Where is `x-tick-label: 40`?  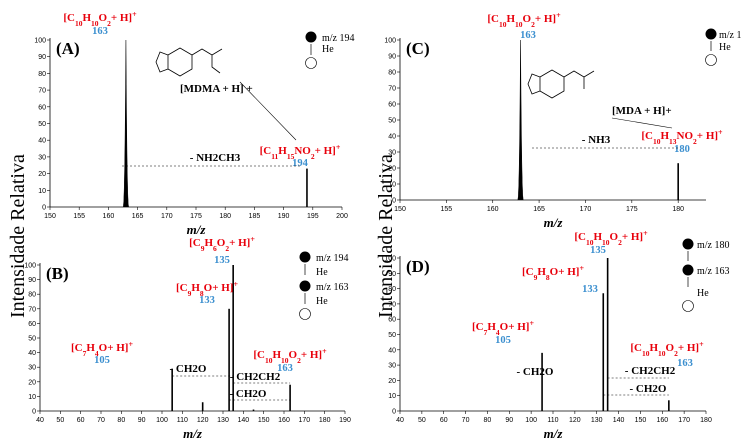
x-tick-label: 40 is located at coordinates (400, 420).